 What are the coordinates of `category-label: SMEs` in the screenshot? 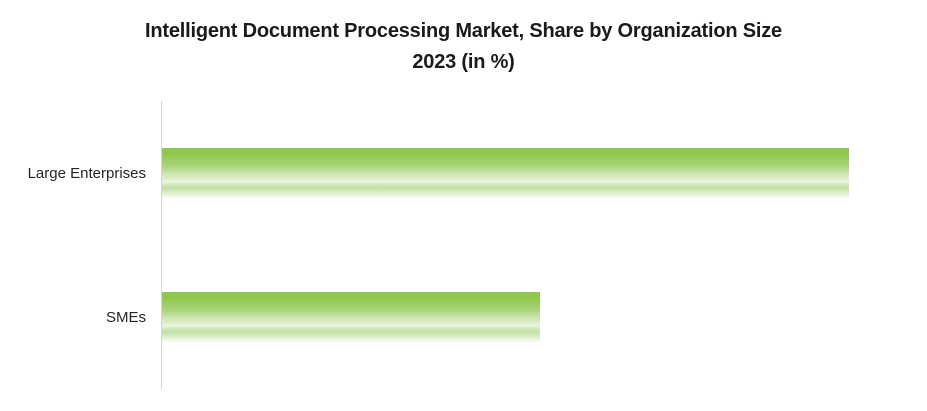 It's located at (125, 317).